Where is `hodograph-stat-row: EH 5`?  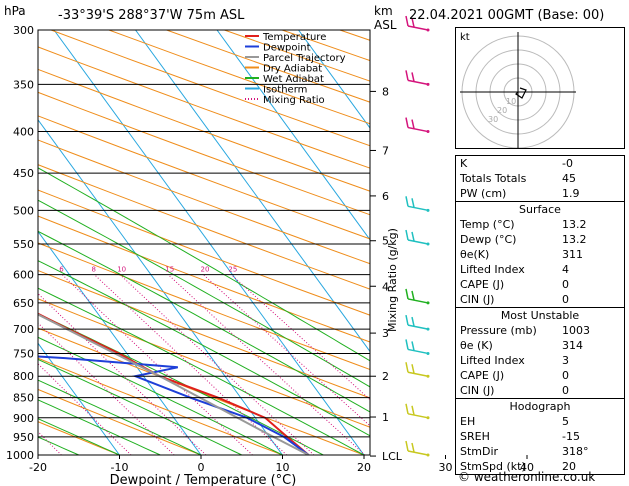
hodograph-stat-row: EH 5 is located at coordinates (540, 421).